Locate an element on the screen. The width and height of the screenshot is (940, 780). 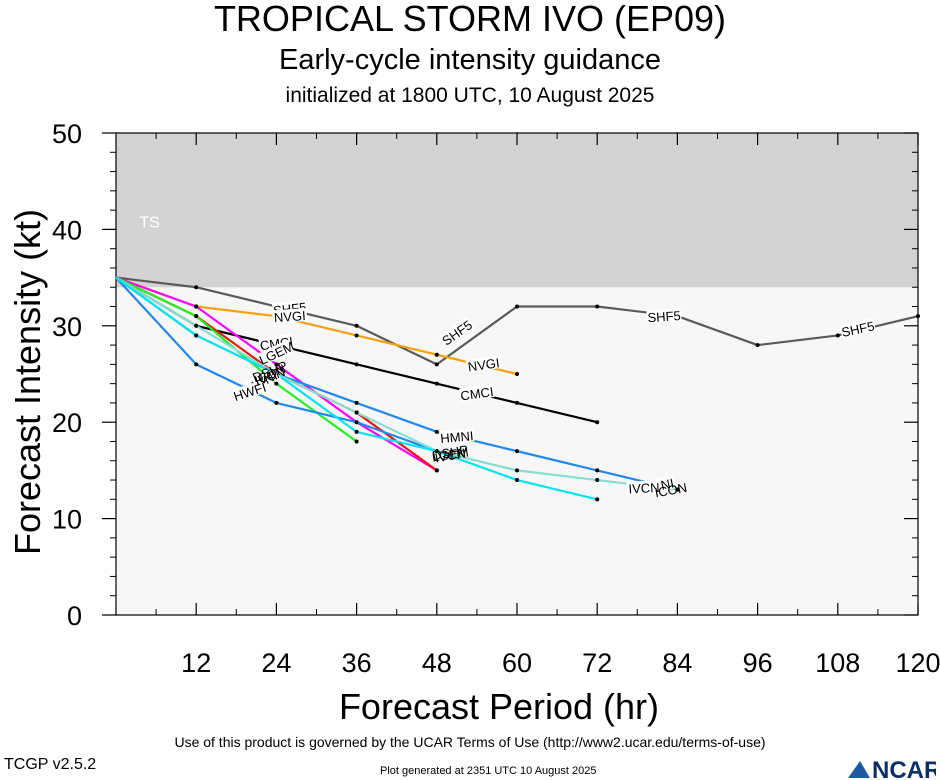
x-tick-label: 108 is located at coordinates (837, 663).